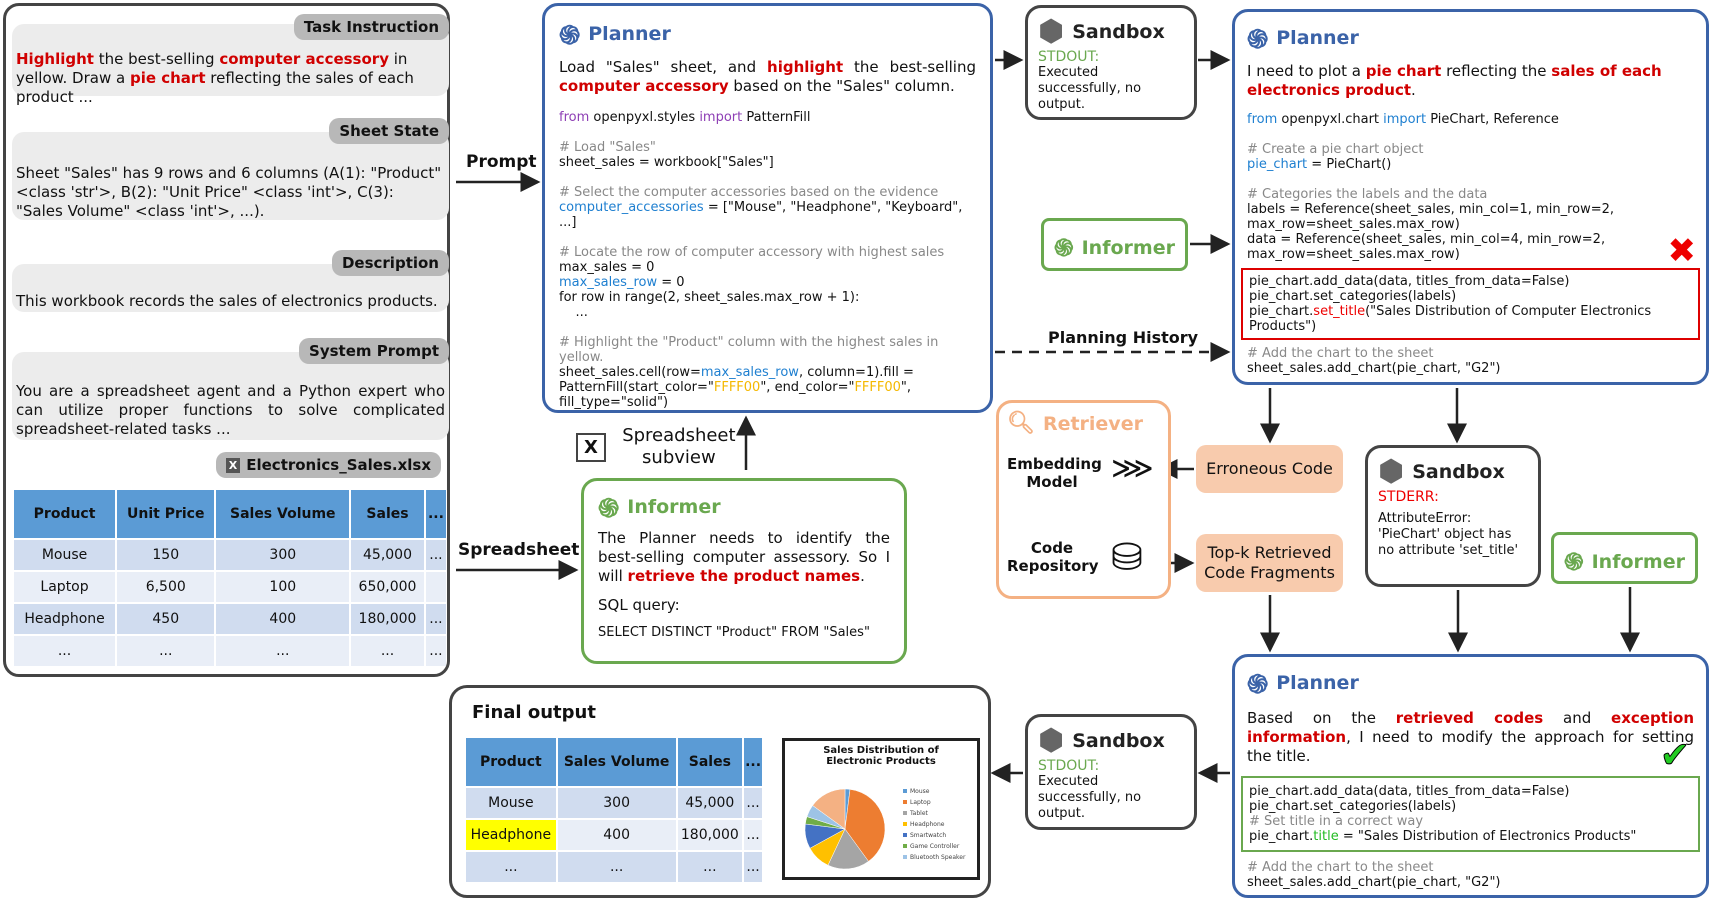 Image resolution: width=1712 pixels, height=903 pixels. I want to click on c: FFFF00, so click(877, 387).